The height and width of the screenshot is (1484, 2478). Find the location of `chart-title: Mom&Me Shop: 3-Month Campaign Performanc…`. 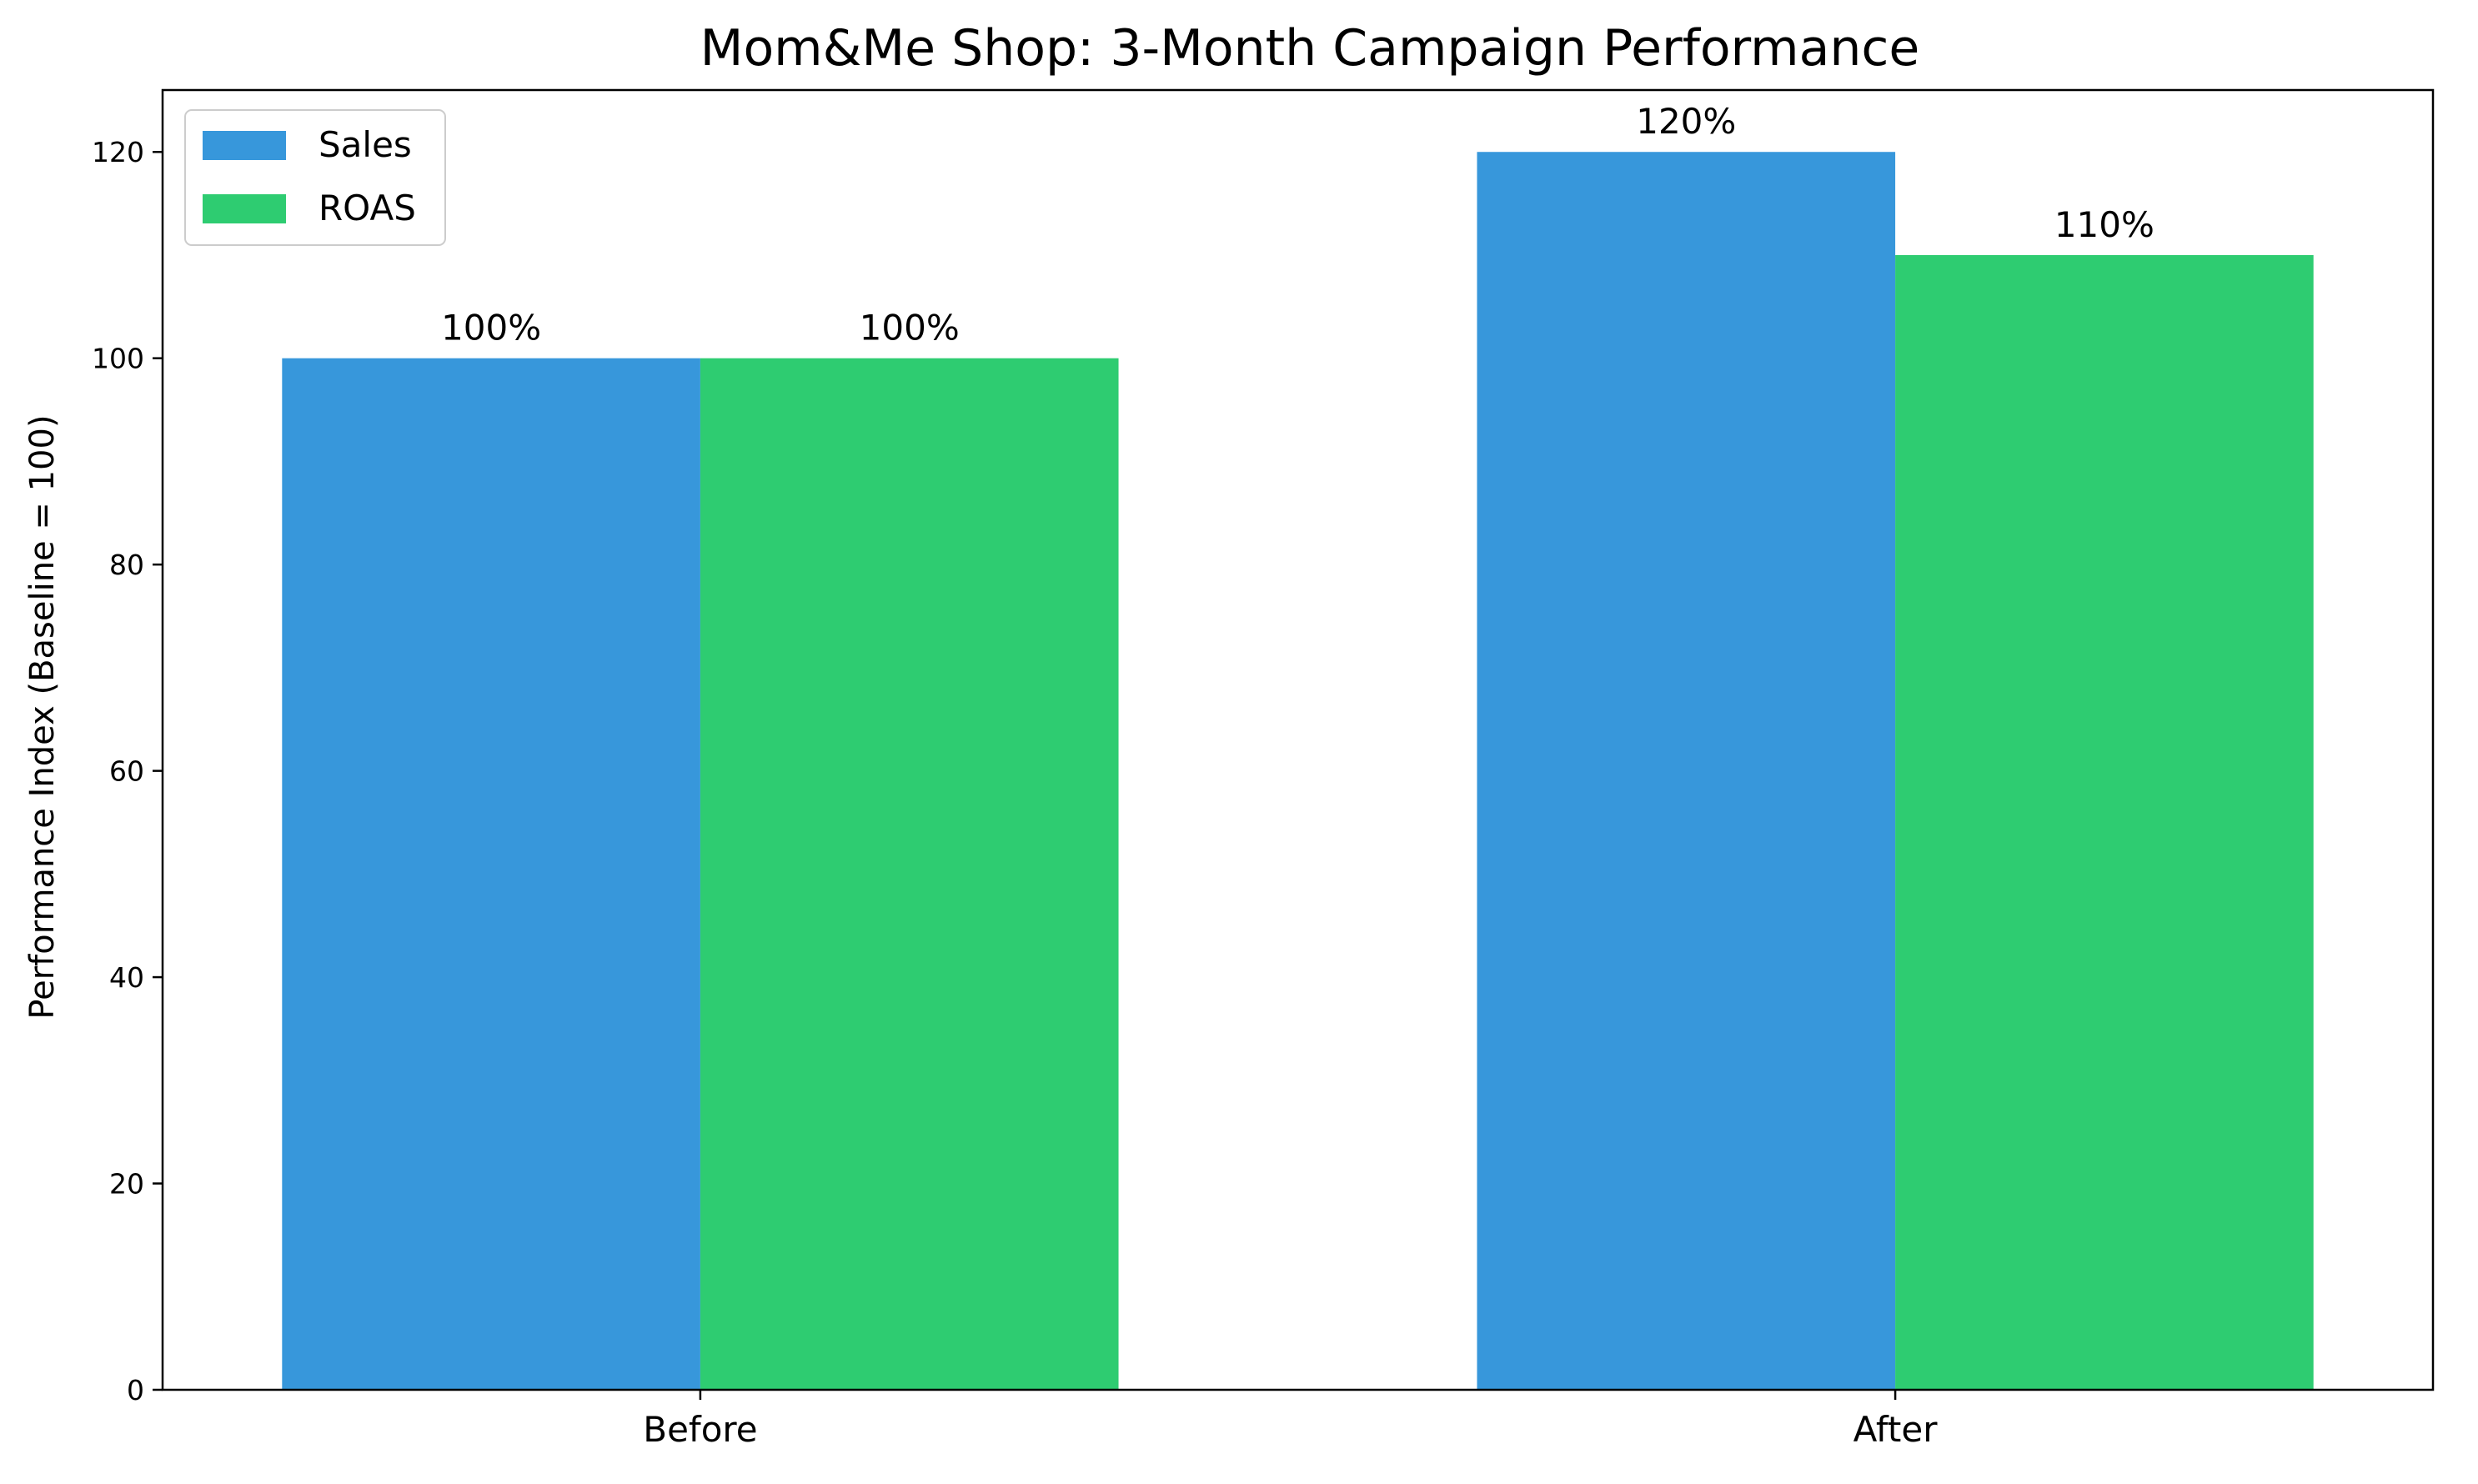

chart-title: Mom&Me Shop: 3-Month Campaign Performanc… is located at coordinates (1310, 48).